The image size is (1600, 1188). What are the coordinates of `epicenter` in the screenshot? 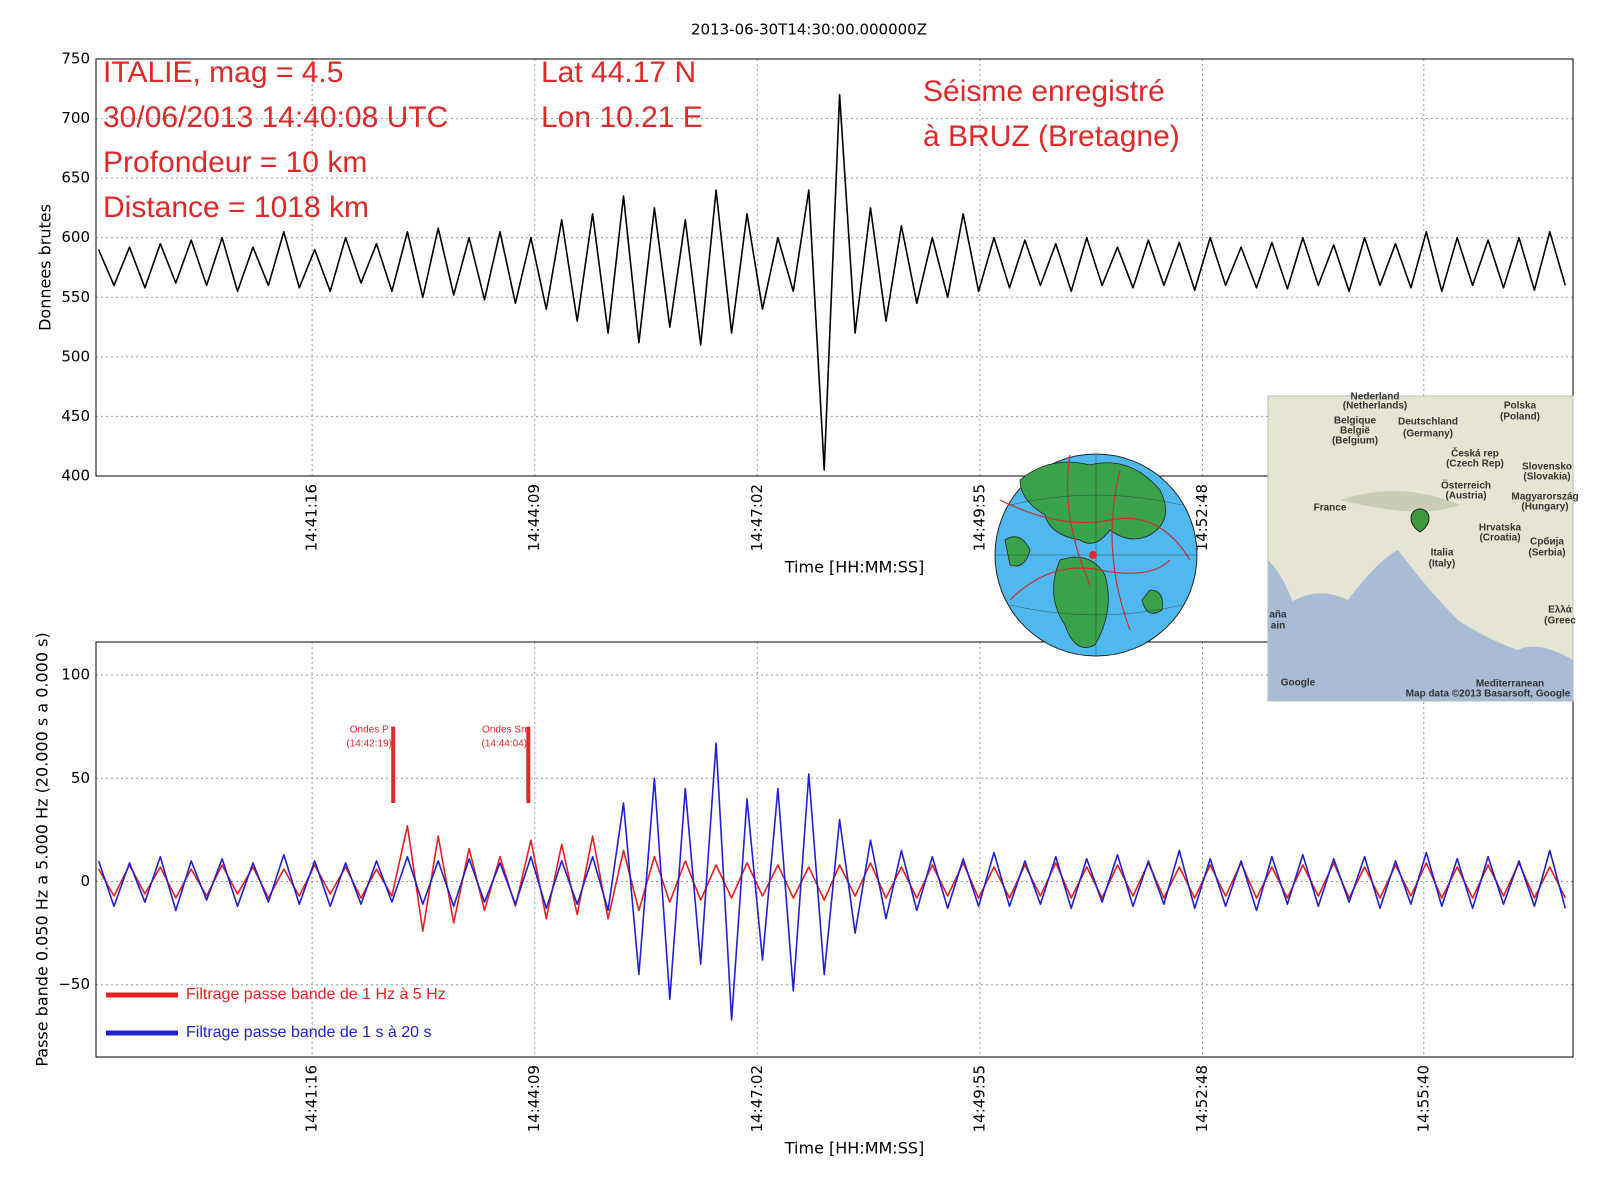 It's located at (1093, 555).